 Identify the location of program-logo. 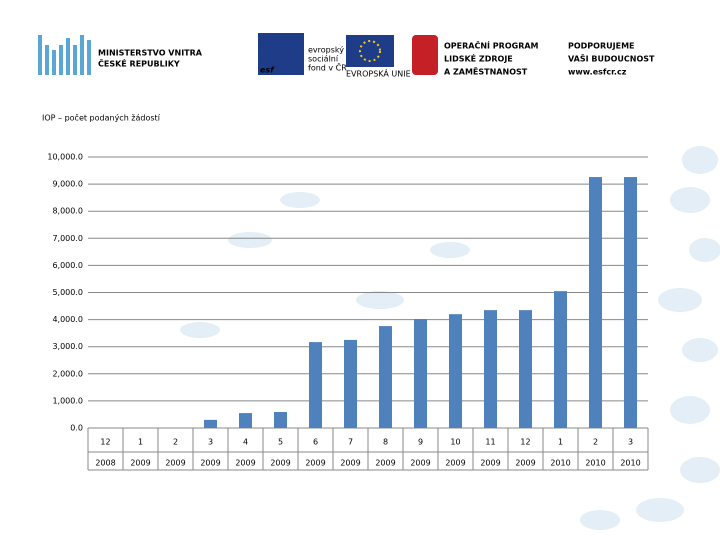
(425, 55).